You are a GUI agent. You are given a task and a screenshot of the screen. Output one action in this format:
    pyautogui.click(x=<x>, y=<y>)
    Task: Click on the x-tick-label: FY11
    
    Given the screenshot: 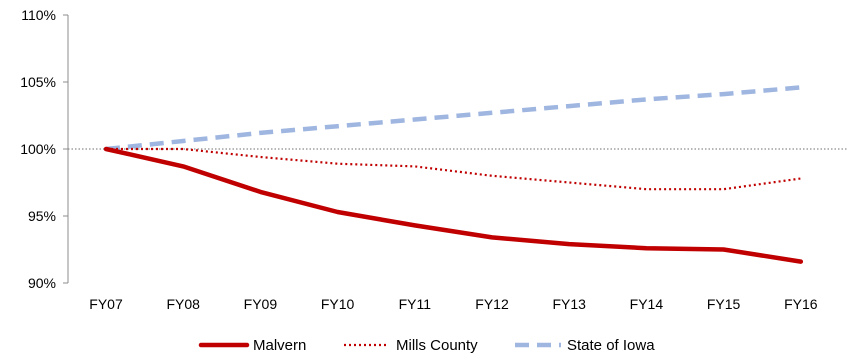 What is the action you would take?
    pyautogui.click(x=415, y=304)
    